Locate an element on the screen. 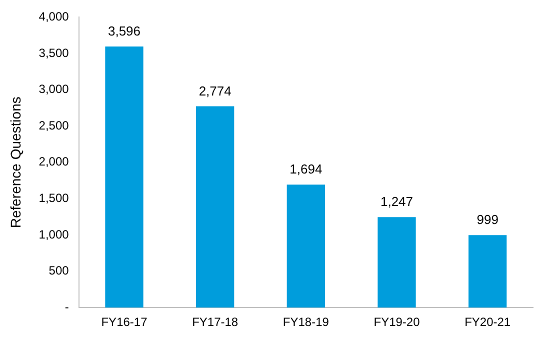  x-tick-label: FY18-19 is located at coordinates (306, 322).